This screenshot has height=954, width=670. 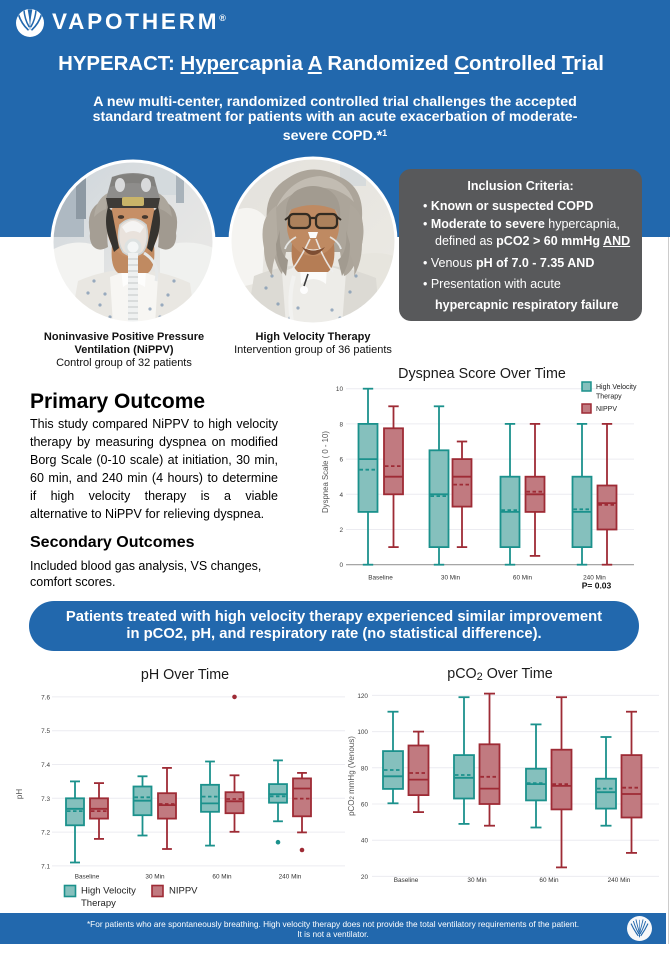 I want to click on svg-text: 0, so click(x=341, y=565).